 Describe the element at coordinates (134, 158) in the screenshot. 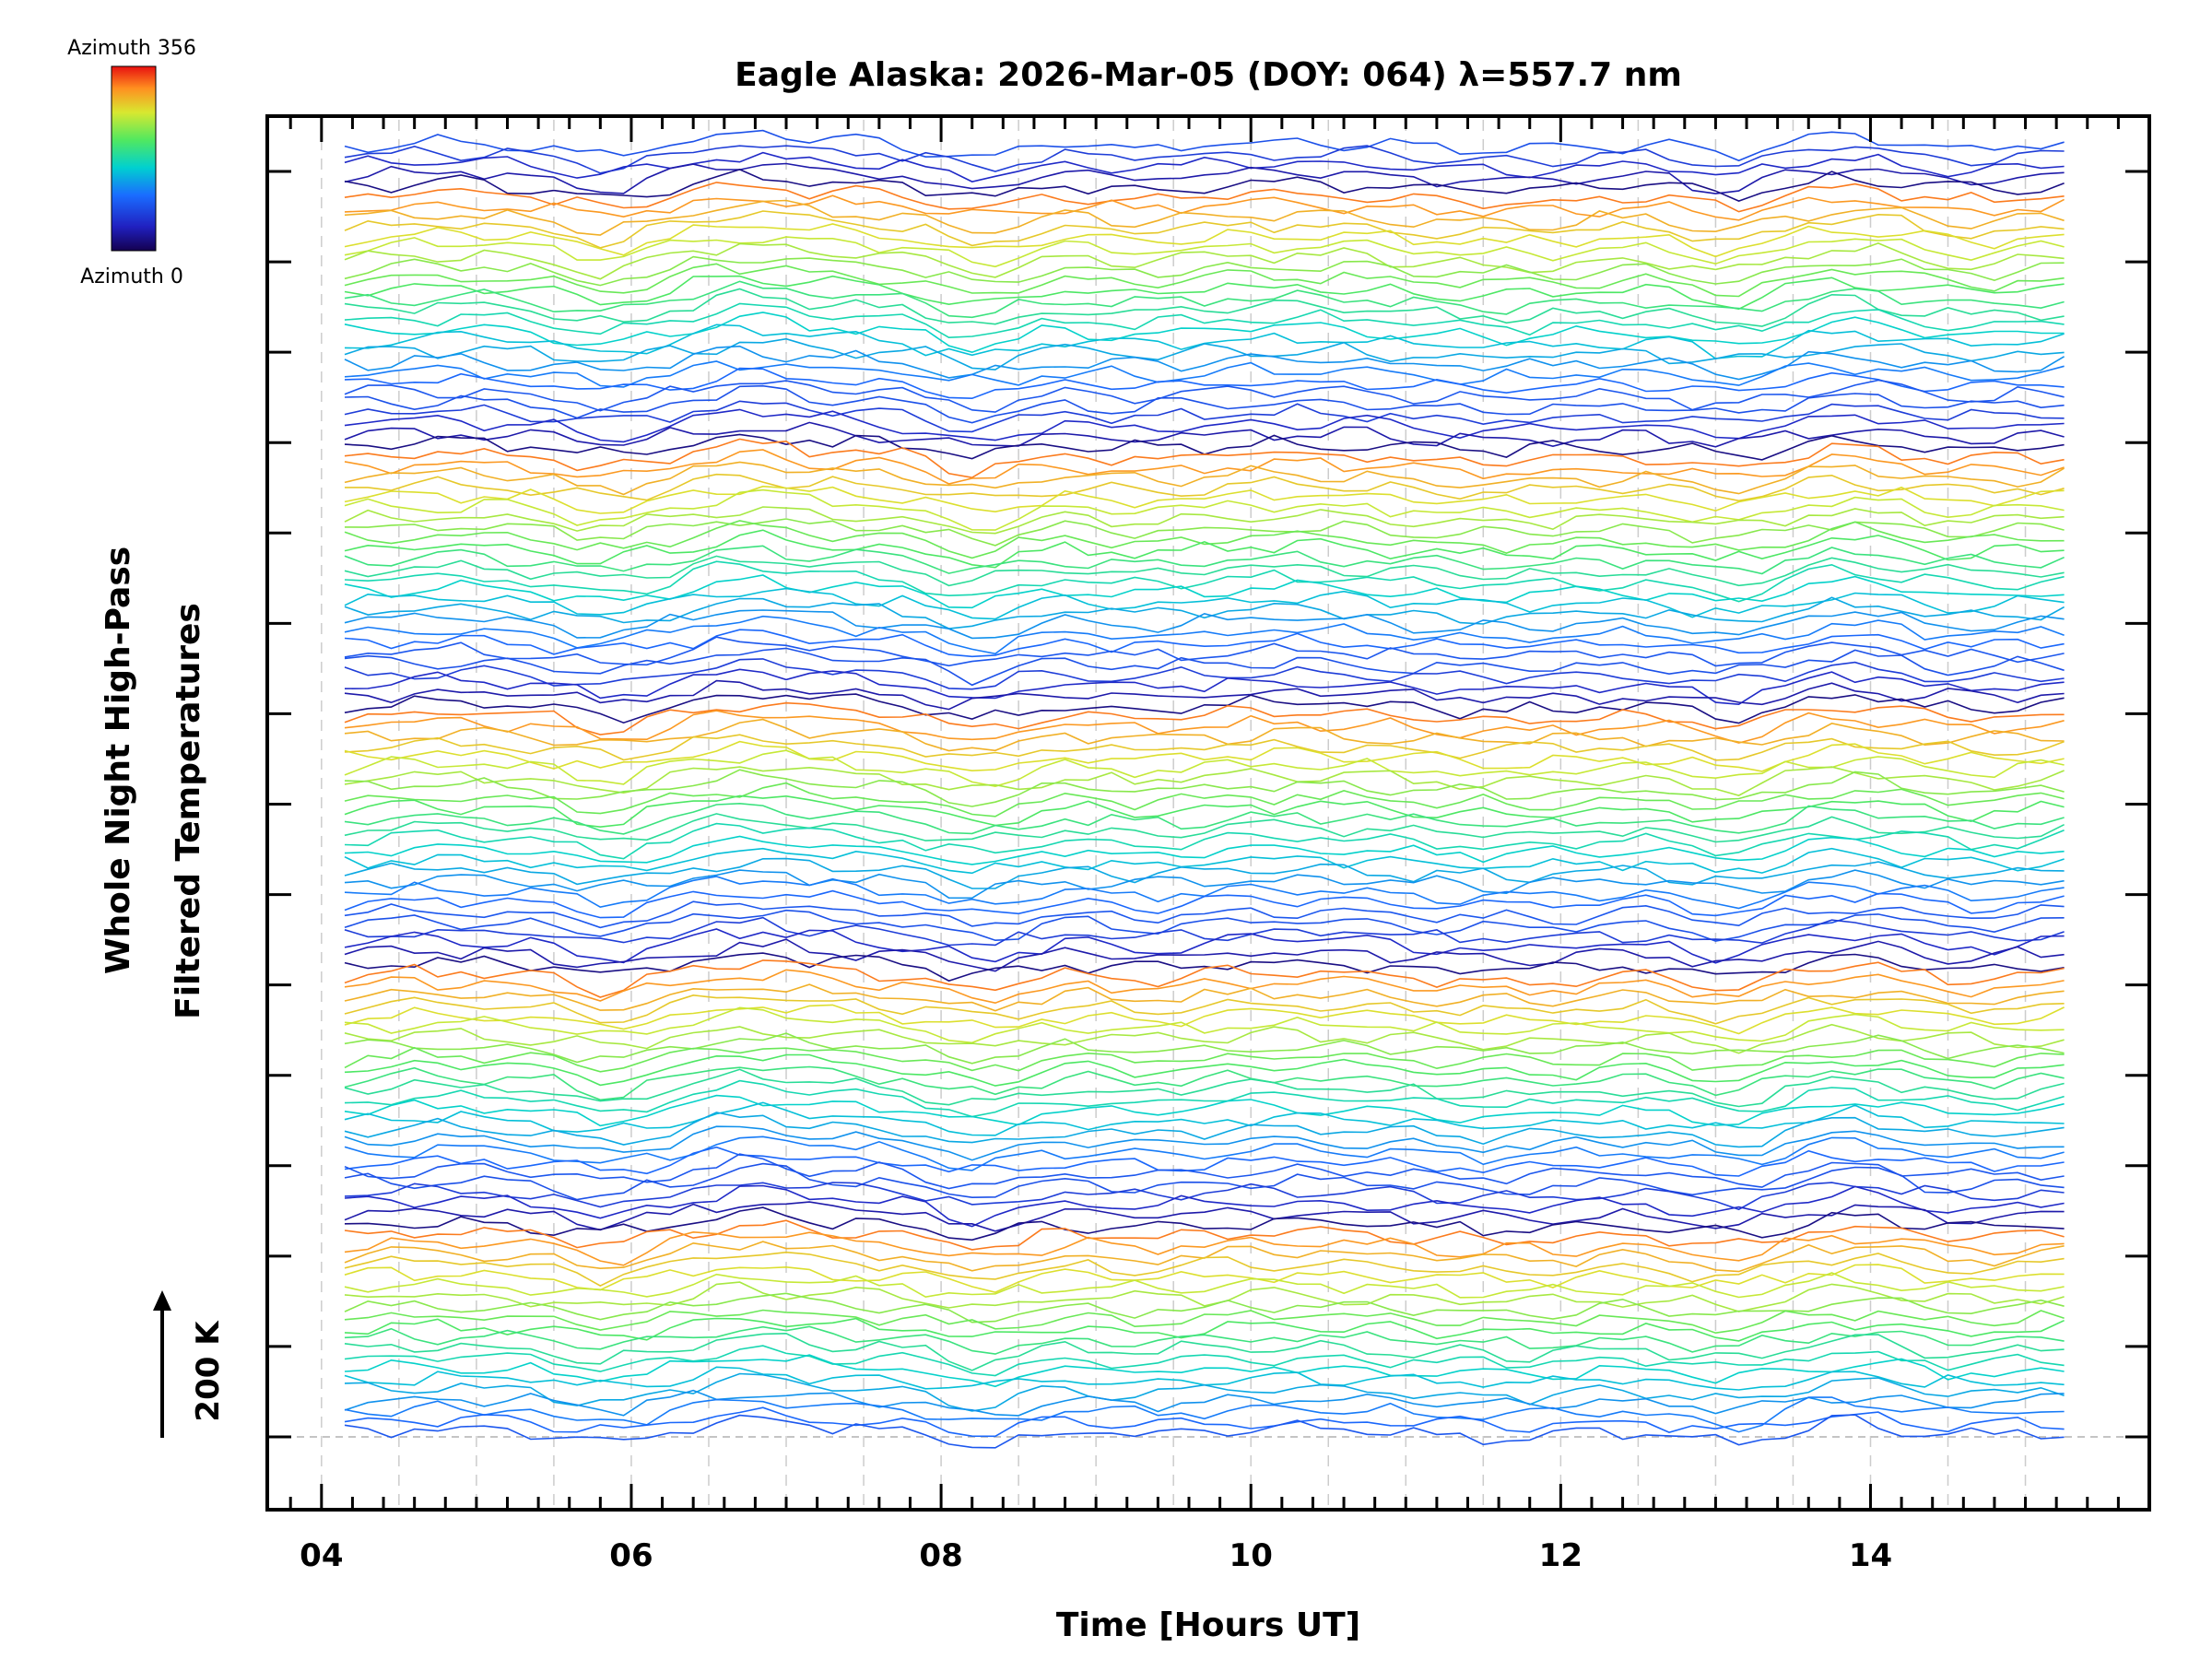

I see `colorbar-gradient` at that location.